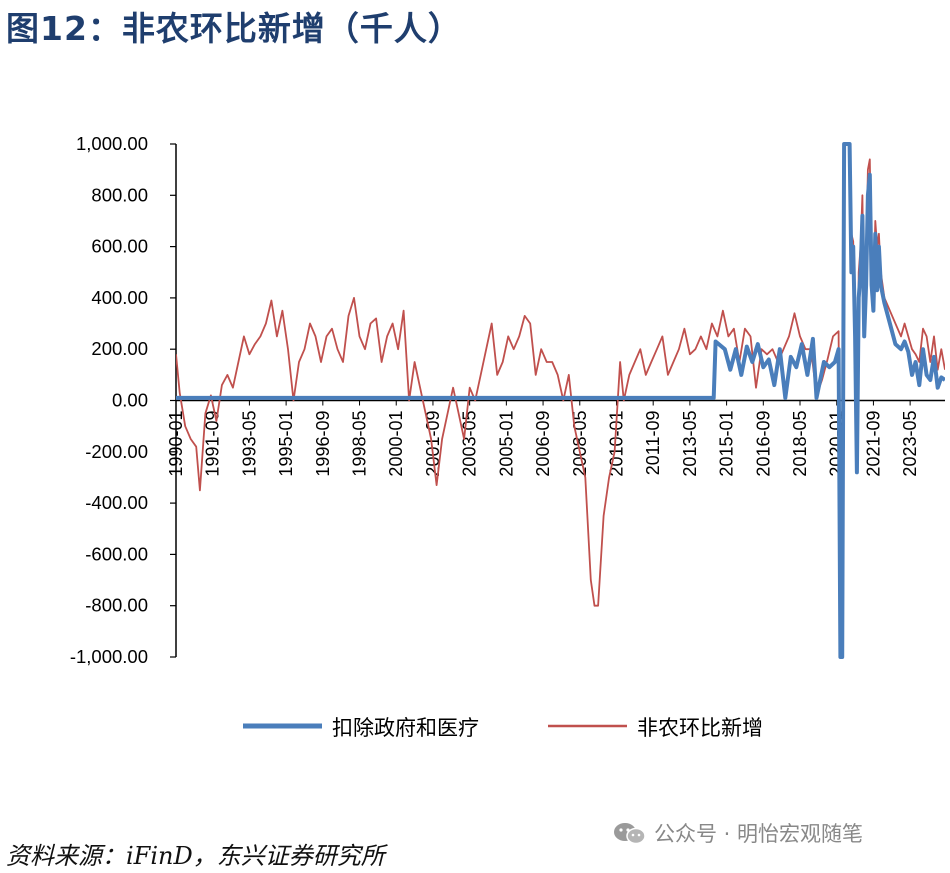 This screenshot has width=950, height=873. What do you see at coordinates (470, 444) in the screenshot?
I see `x-tick-label: 2003-05` at bounding box center [470, 444].